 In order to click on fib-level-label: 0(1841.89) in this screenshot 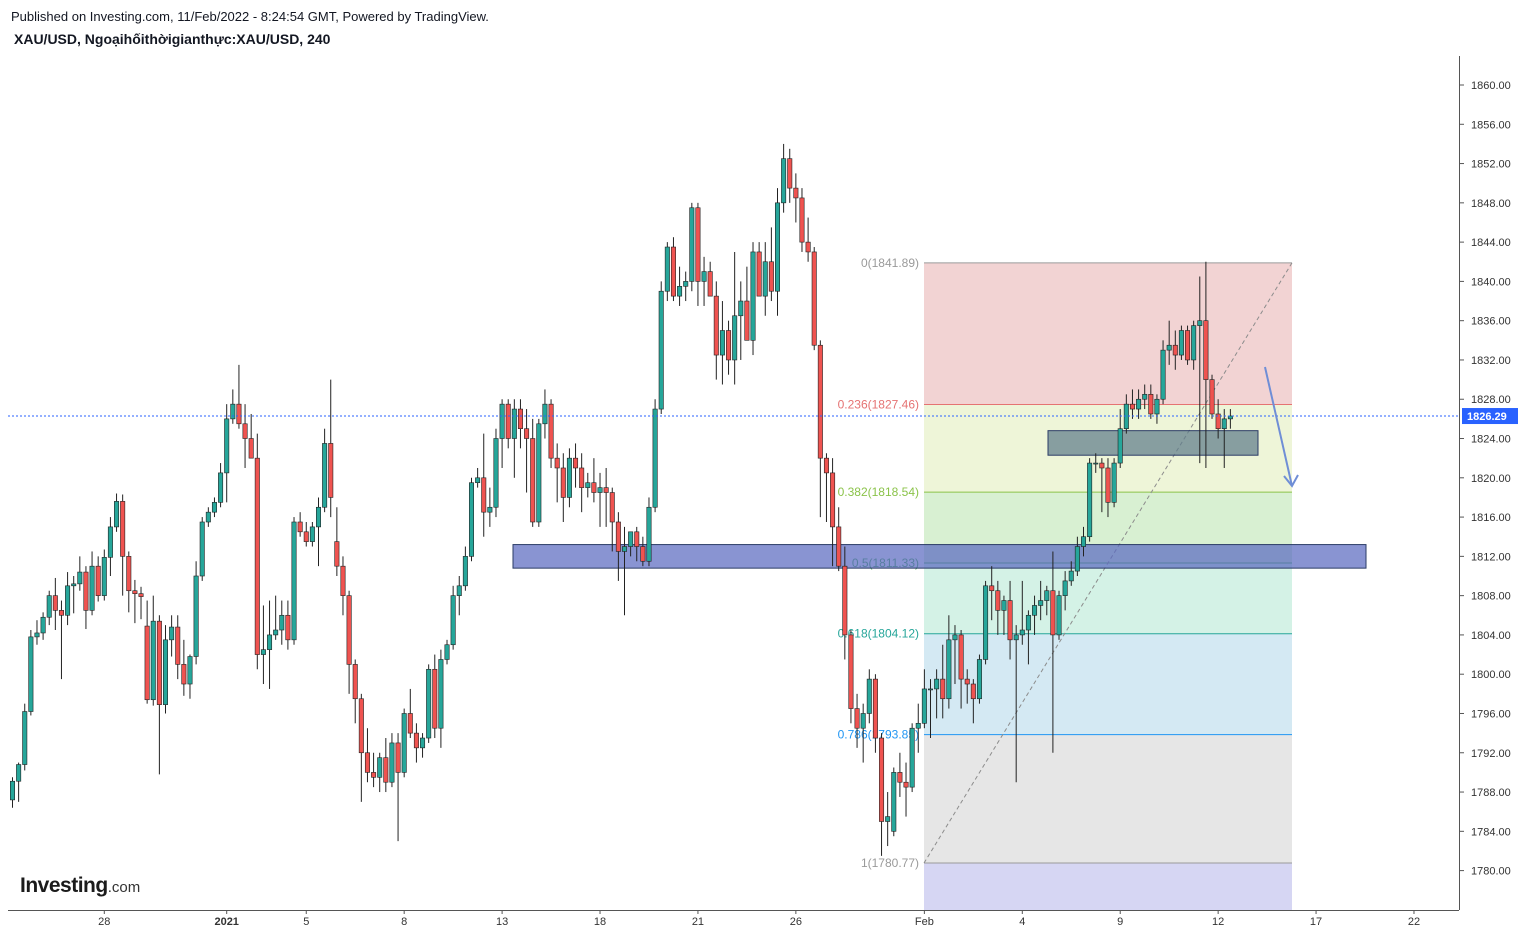, I will do `click(890, 263)`.